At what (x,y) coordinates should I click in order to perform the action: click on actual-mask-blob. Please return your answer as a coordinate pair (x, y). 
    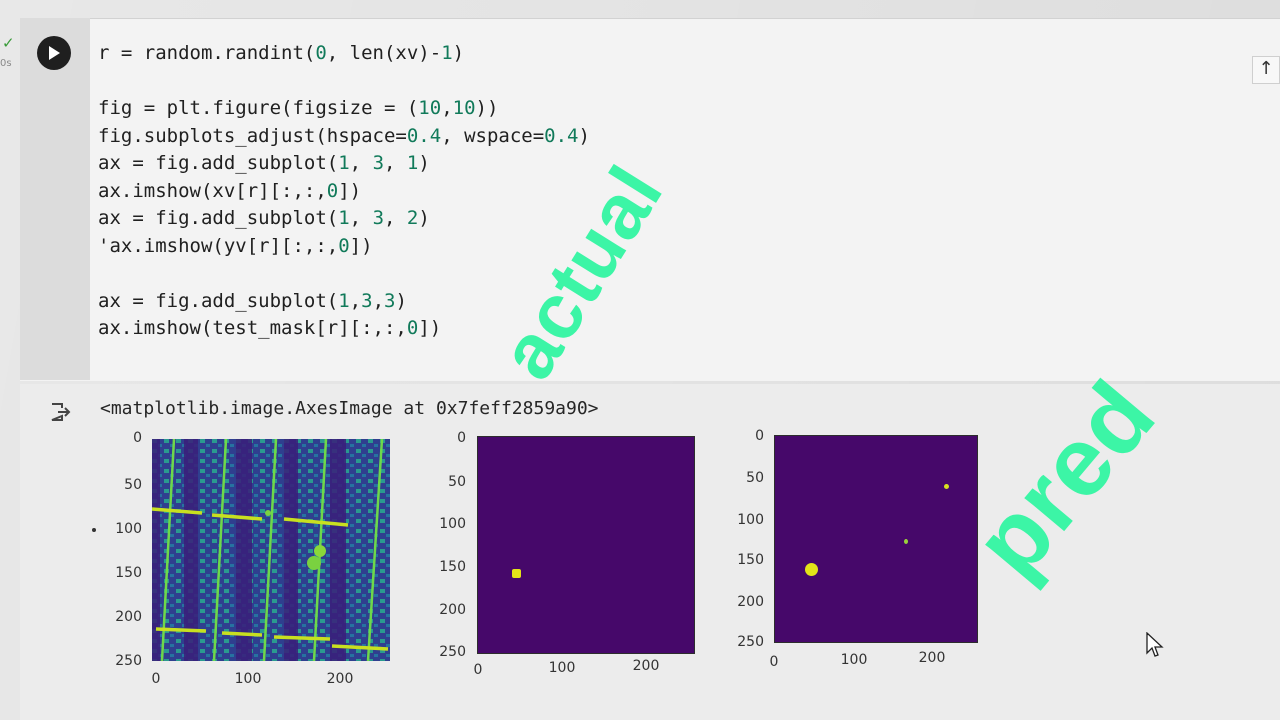
    Looking at the image, I should click on (516, 573).